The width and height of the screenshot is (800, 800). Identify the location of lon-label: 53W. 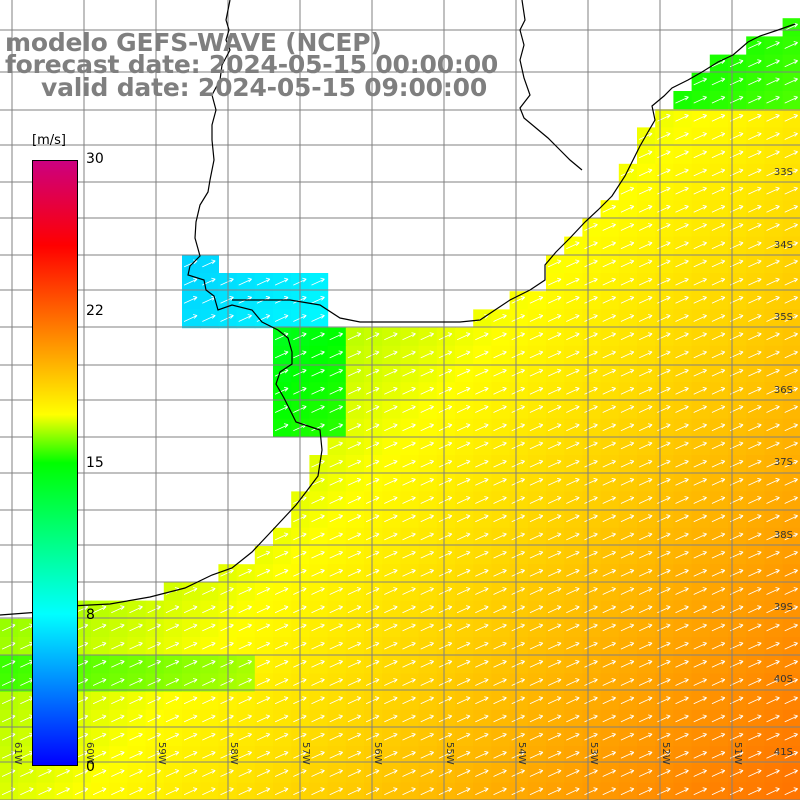
(593, 753).